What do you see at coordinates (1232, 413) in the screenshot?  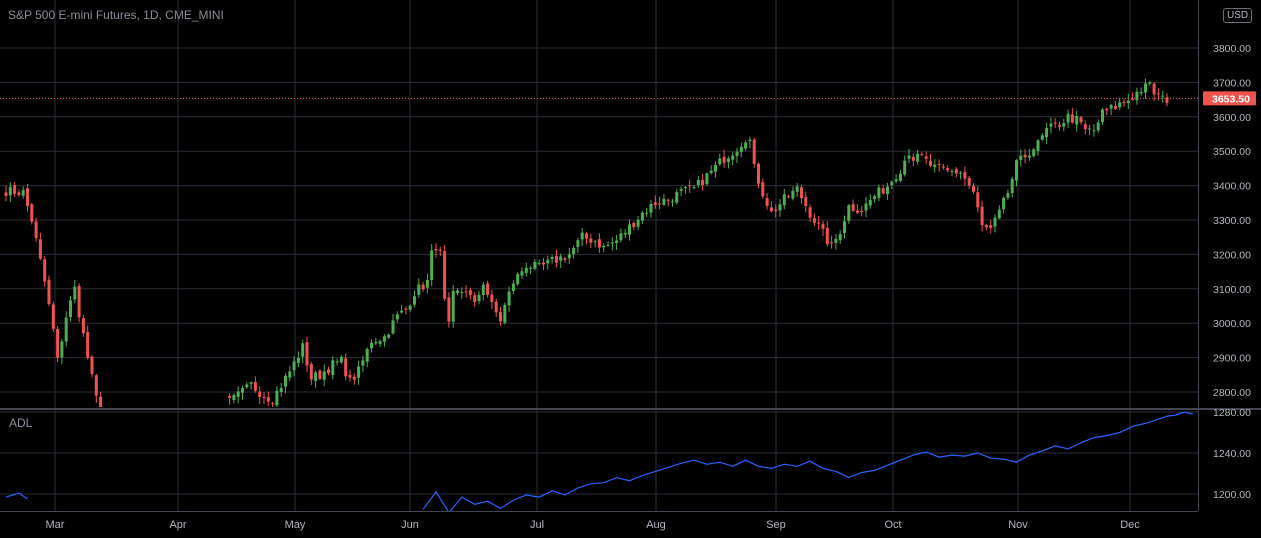 I see `adl-tick-label: 1280.00` at bounding box center [1232, 413].